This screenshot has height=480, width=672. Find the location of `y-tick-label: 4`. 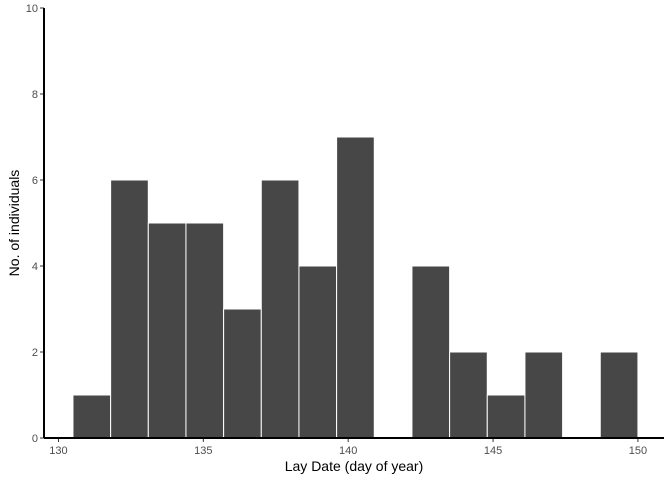

y-tick-label: 4 is located at coordinates (35, 267).